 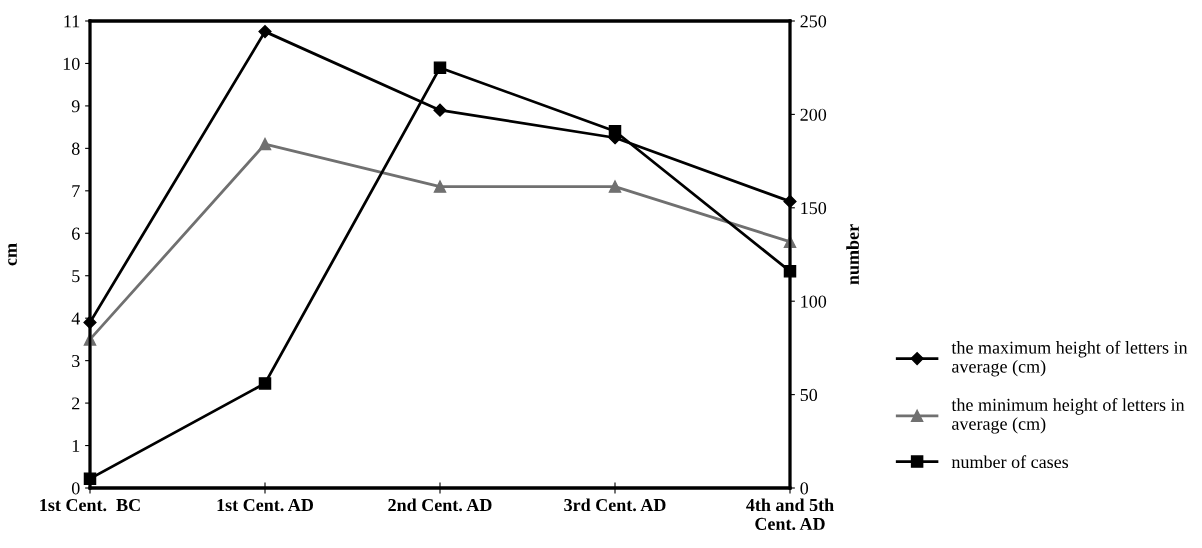 I want to click on y-tick-label: 8, so click(x=75, y=148).